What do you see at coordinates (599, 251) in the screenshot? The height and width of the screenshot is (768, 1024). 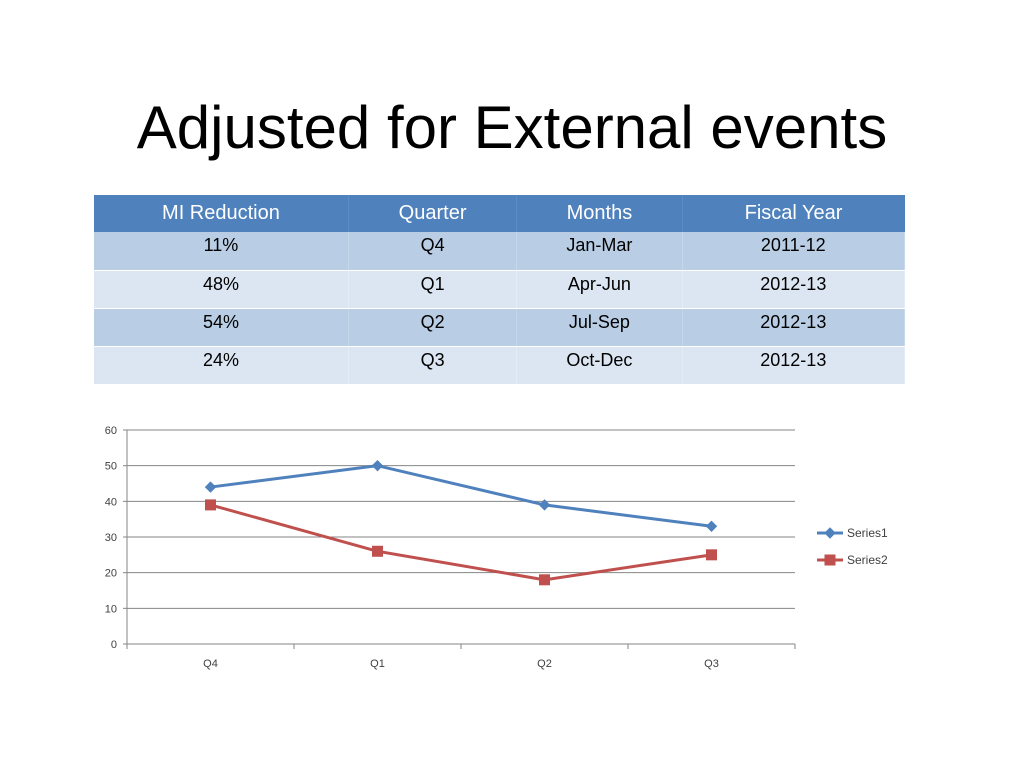 I see `cell-months: Jan-Mar` at bounding box center [599, 251].